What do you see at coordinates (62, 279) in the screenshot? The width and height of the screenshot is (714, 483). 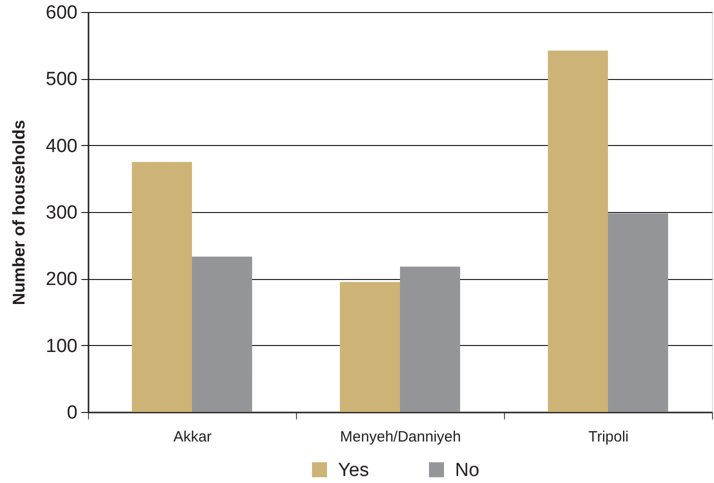 I see `y-tick-label: 200` at bounding box center [62, 279].